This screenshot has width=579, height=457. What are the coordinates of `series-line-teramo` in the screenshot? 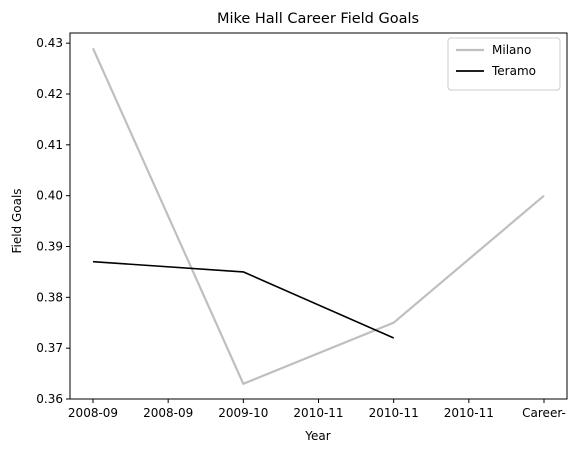 It's located at (243, 299).